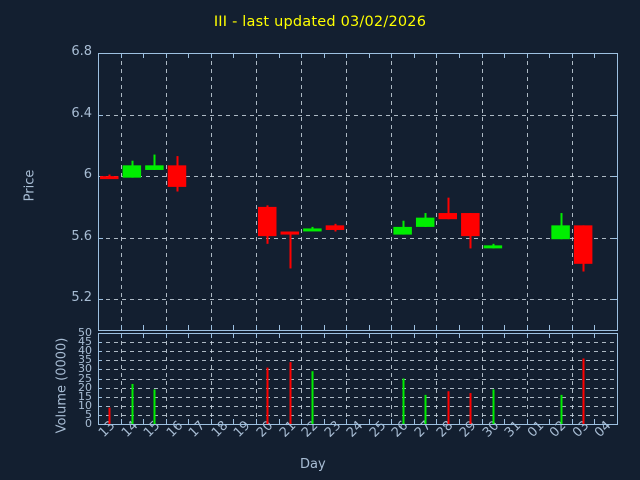  I want to click on price-tick-label: 5.2, so click(81, 298).